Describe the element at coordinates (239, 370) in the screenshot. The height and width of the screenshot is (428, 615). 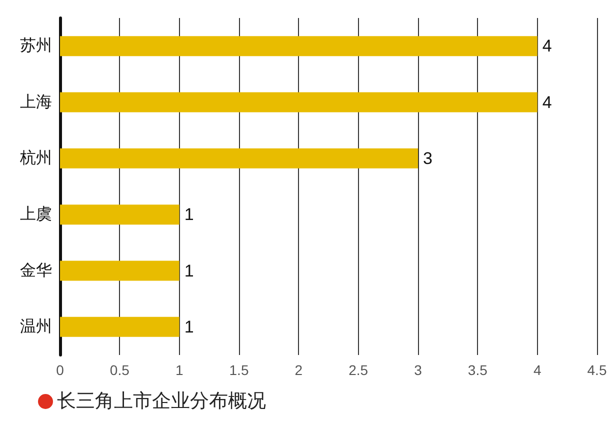
I see `x-tick-label: 1.5` at that location.